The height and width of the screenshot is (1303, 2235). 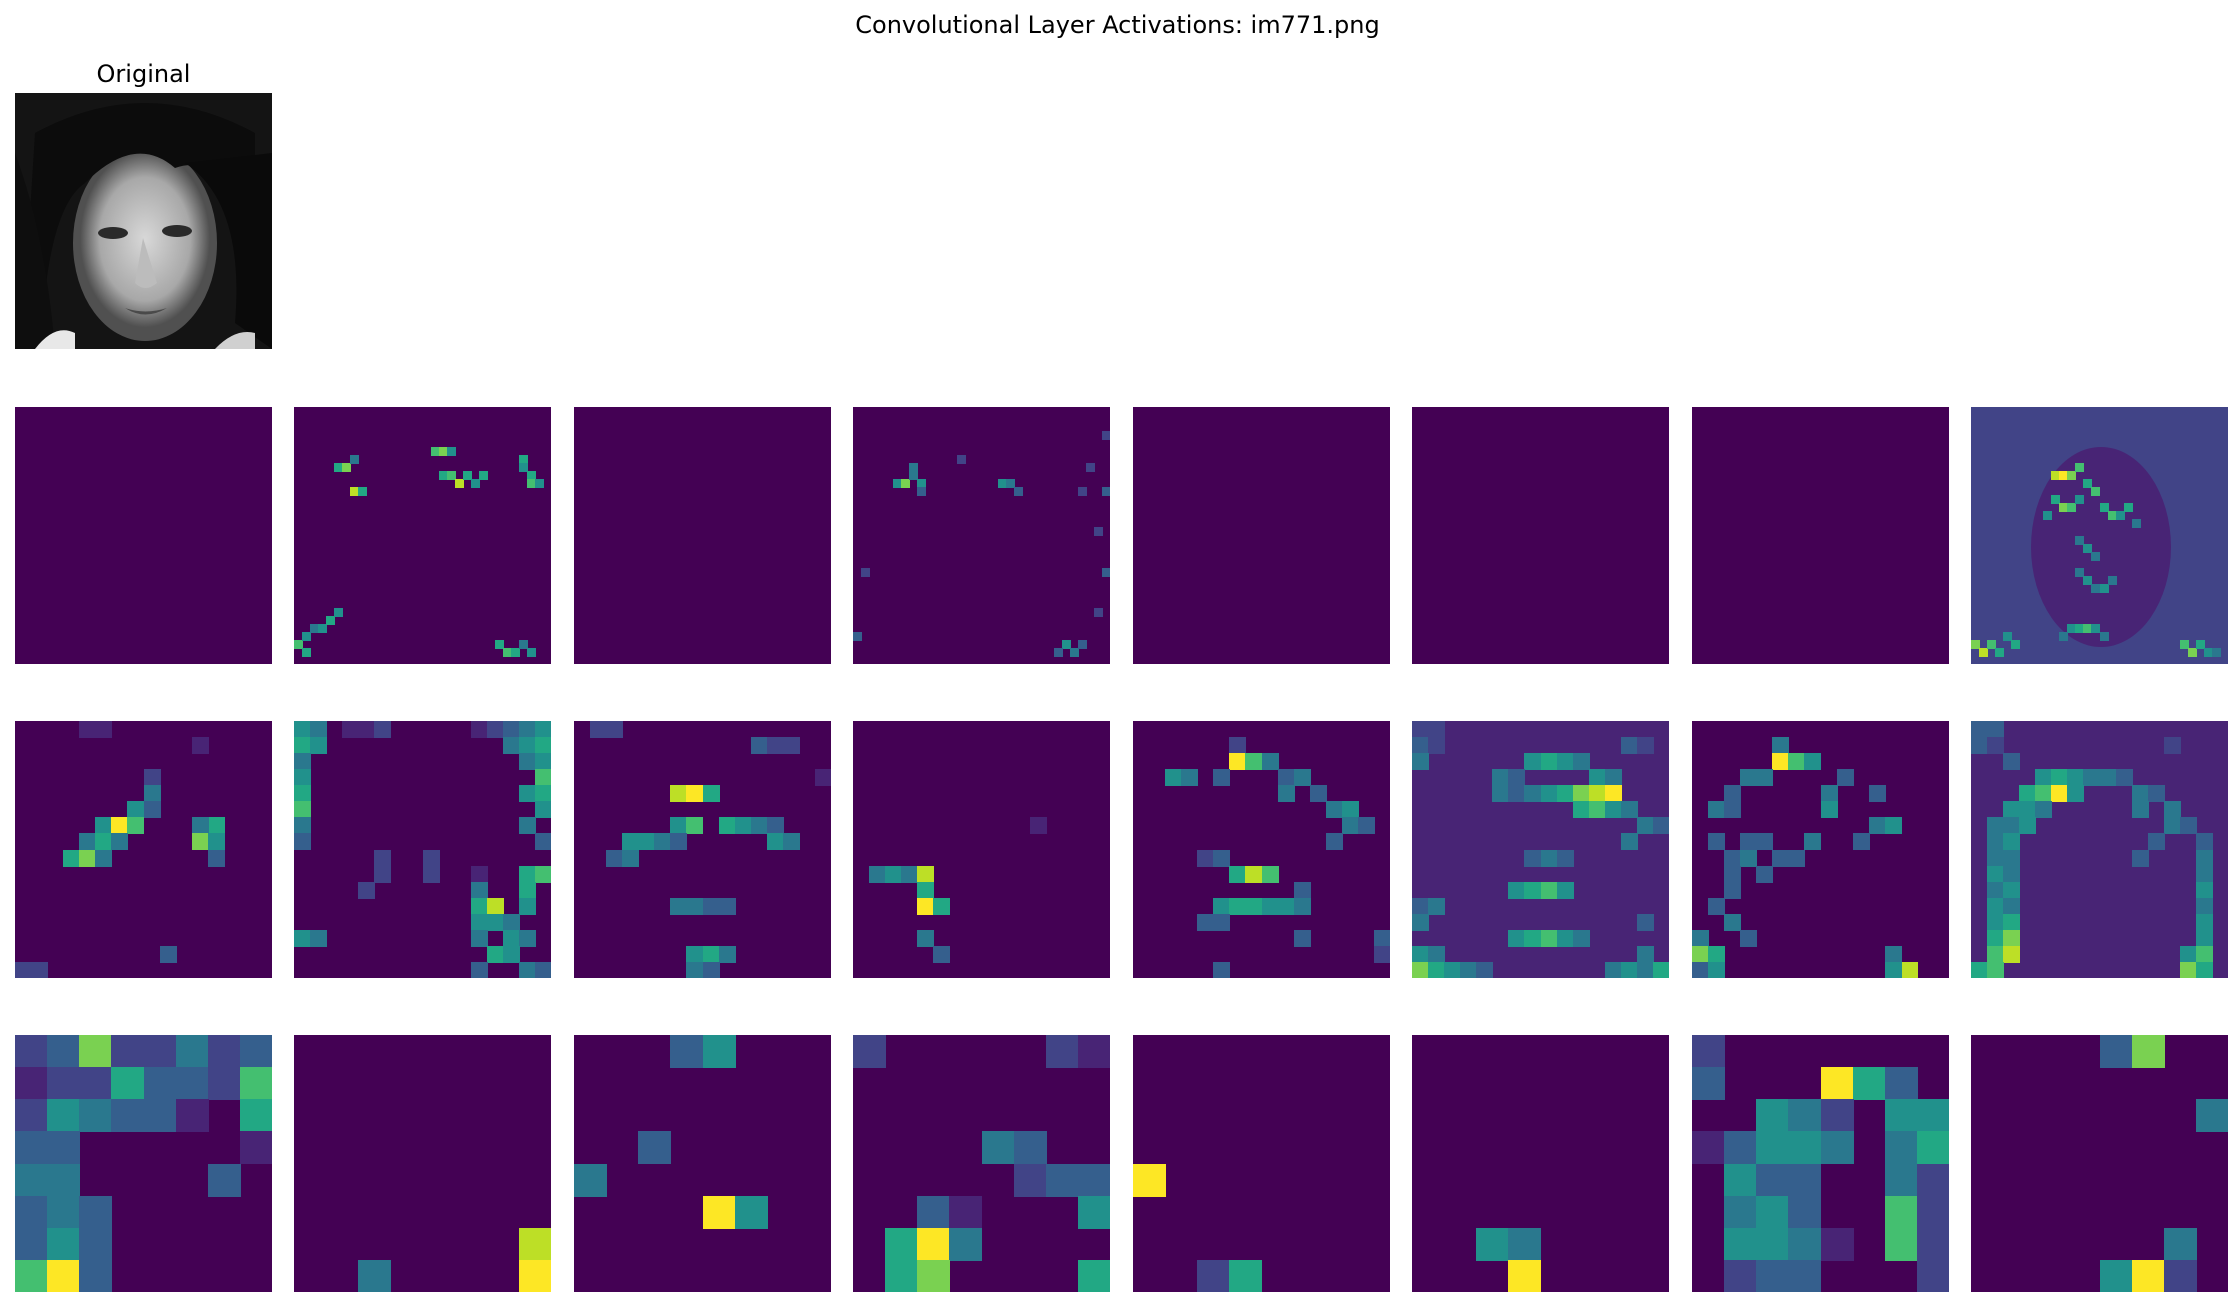 What do you see at coordinates (422, 1163) in the screenshot?
I see `activation-map-l3-f2` at bounding box center [422, 1163].